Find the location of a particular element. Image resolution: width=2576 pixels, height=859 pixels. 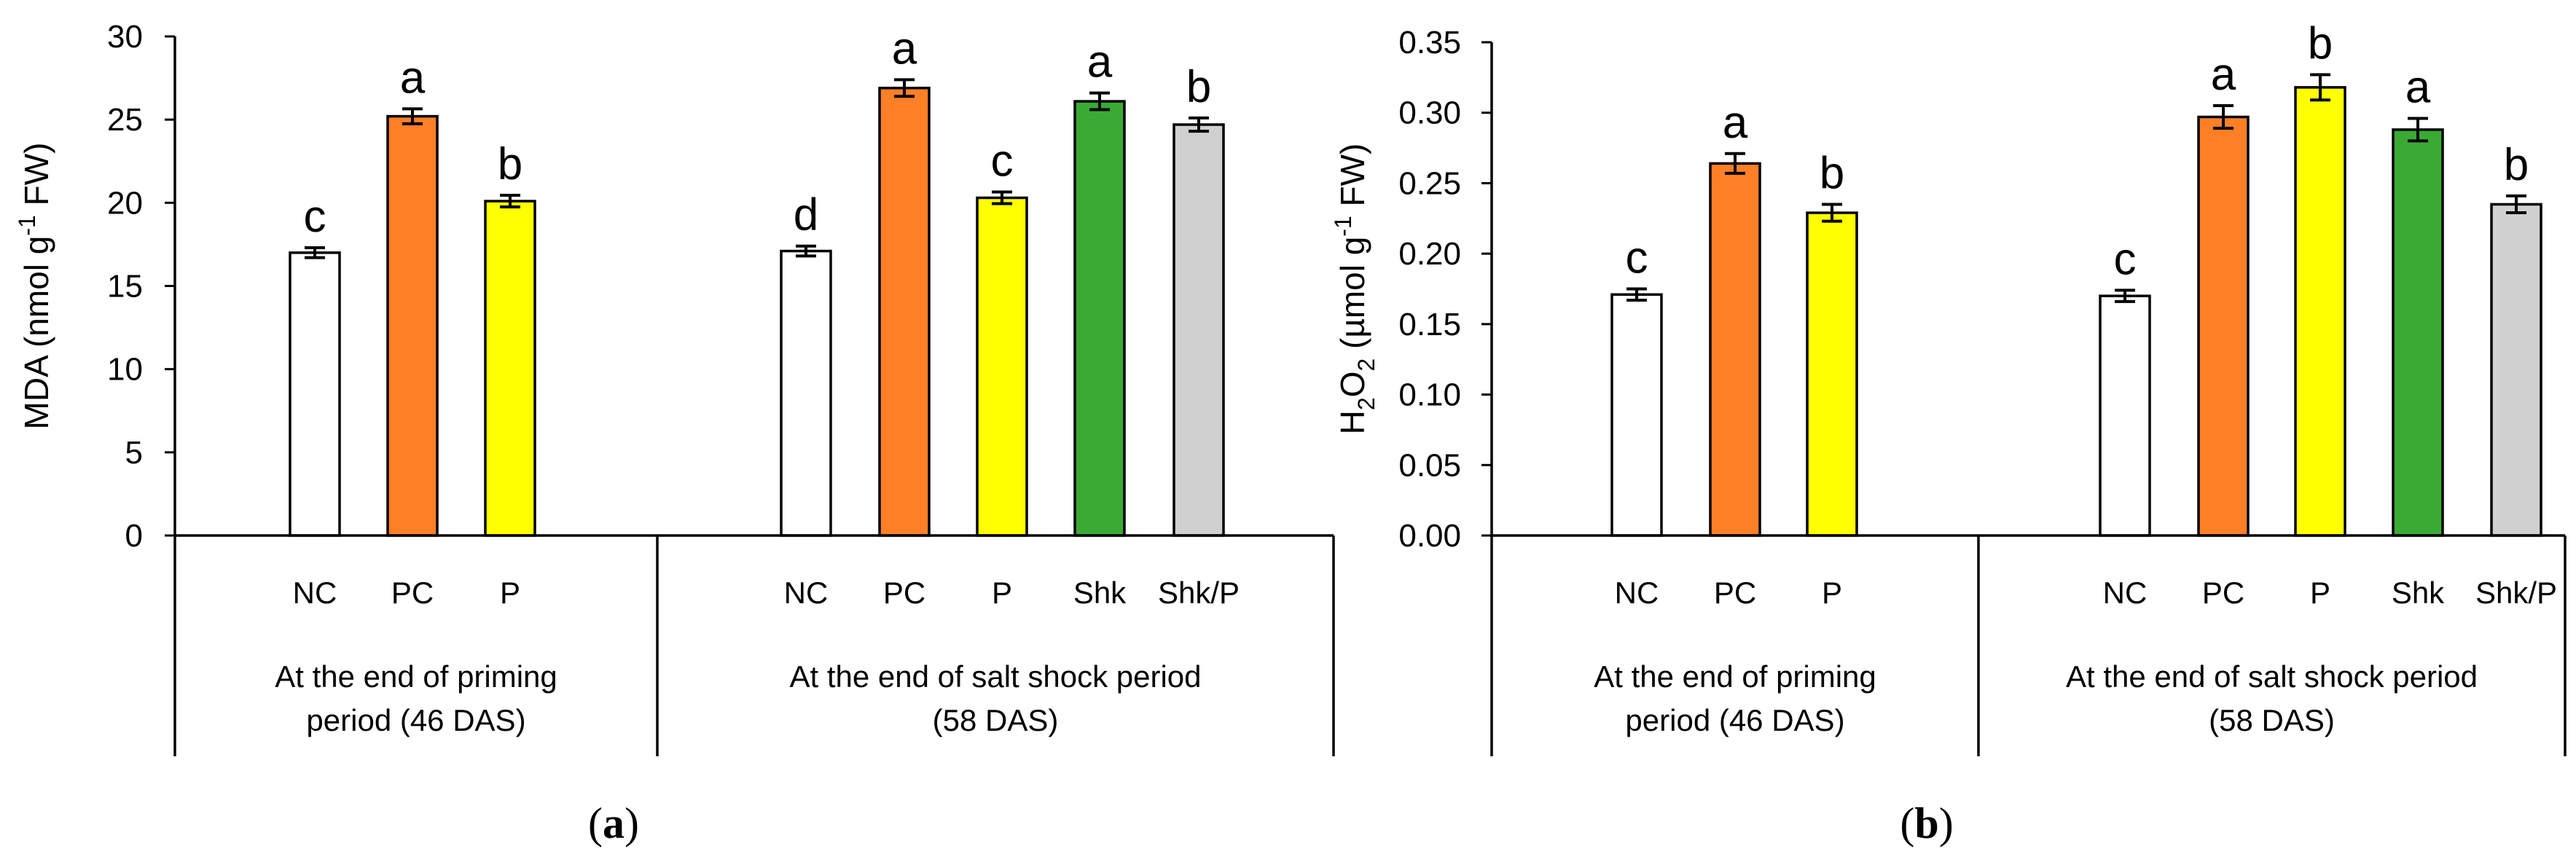

y-tick-label: 0.20 is located at coordinates (1429, 254).